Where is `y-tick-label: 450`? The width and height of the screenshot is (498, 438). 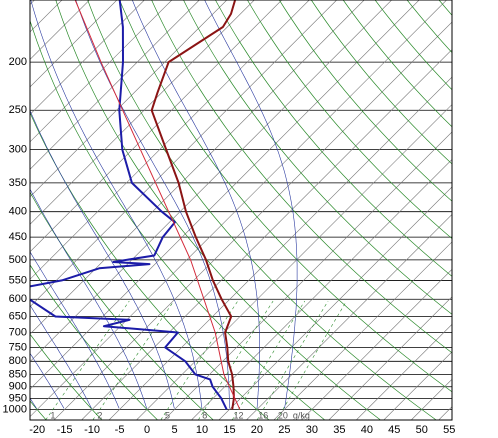
y-tick-label: 450 is located at coordinates (18, 237).